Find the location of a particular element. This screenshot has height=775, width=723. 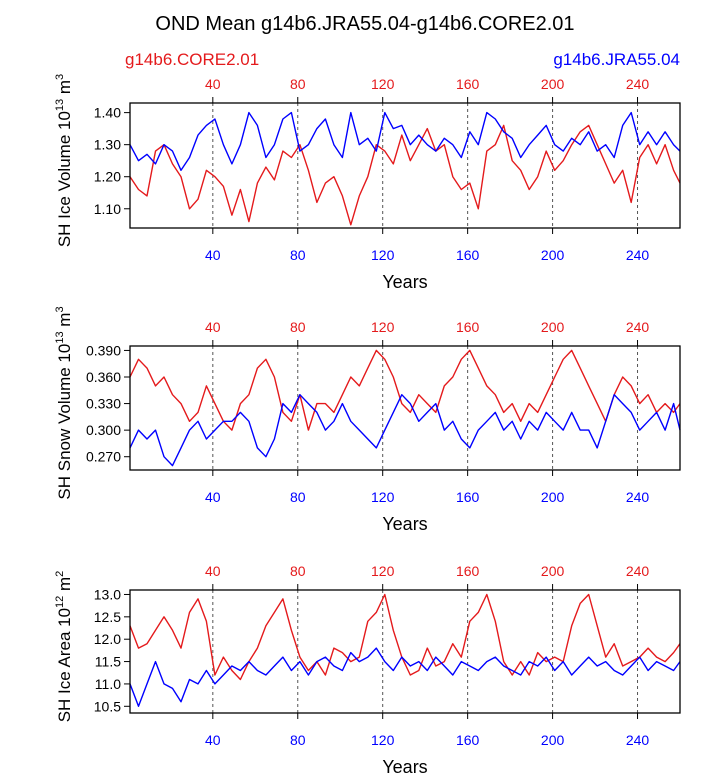

y-tick-label: 12.0 is located at coordinates (107, 639).